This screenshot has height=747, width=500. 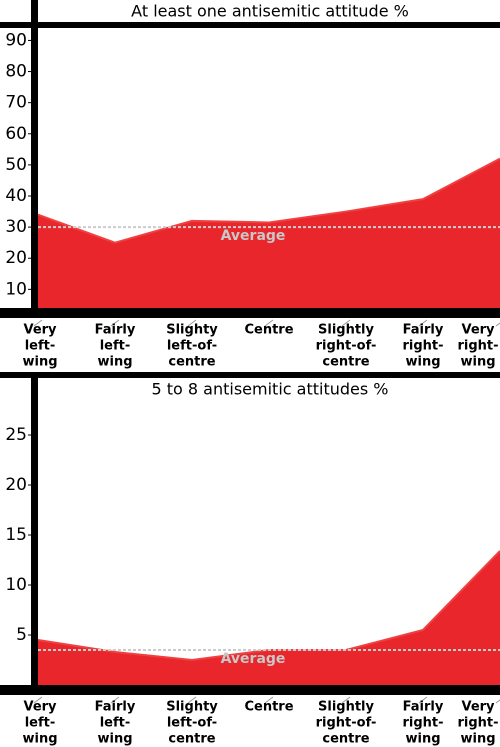 What do you see at coordinates (16, 196) in the screenshot?
I see `y-tick-label: 40` at bounding box center [16, 196].